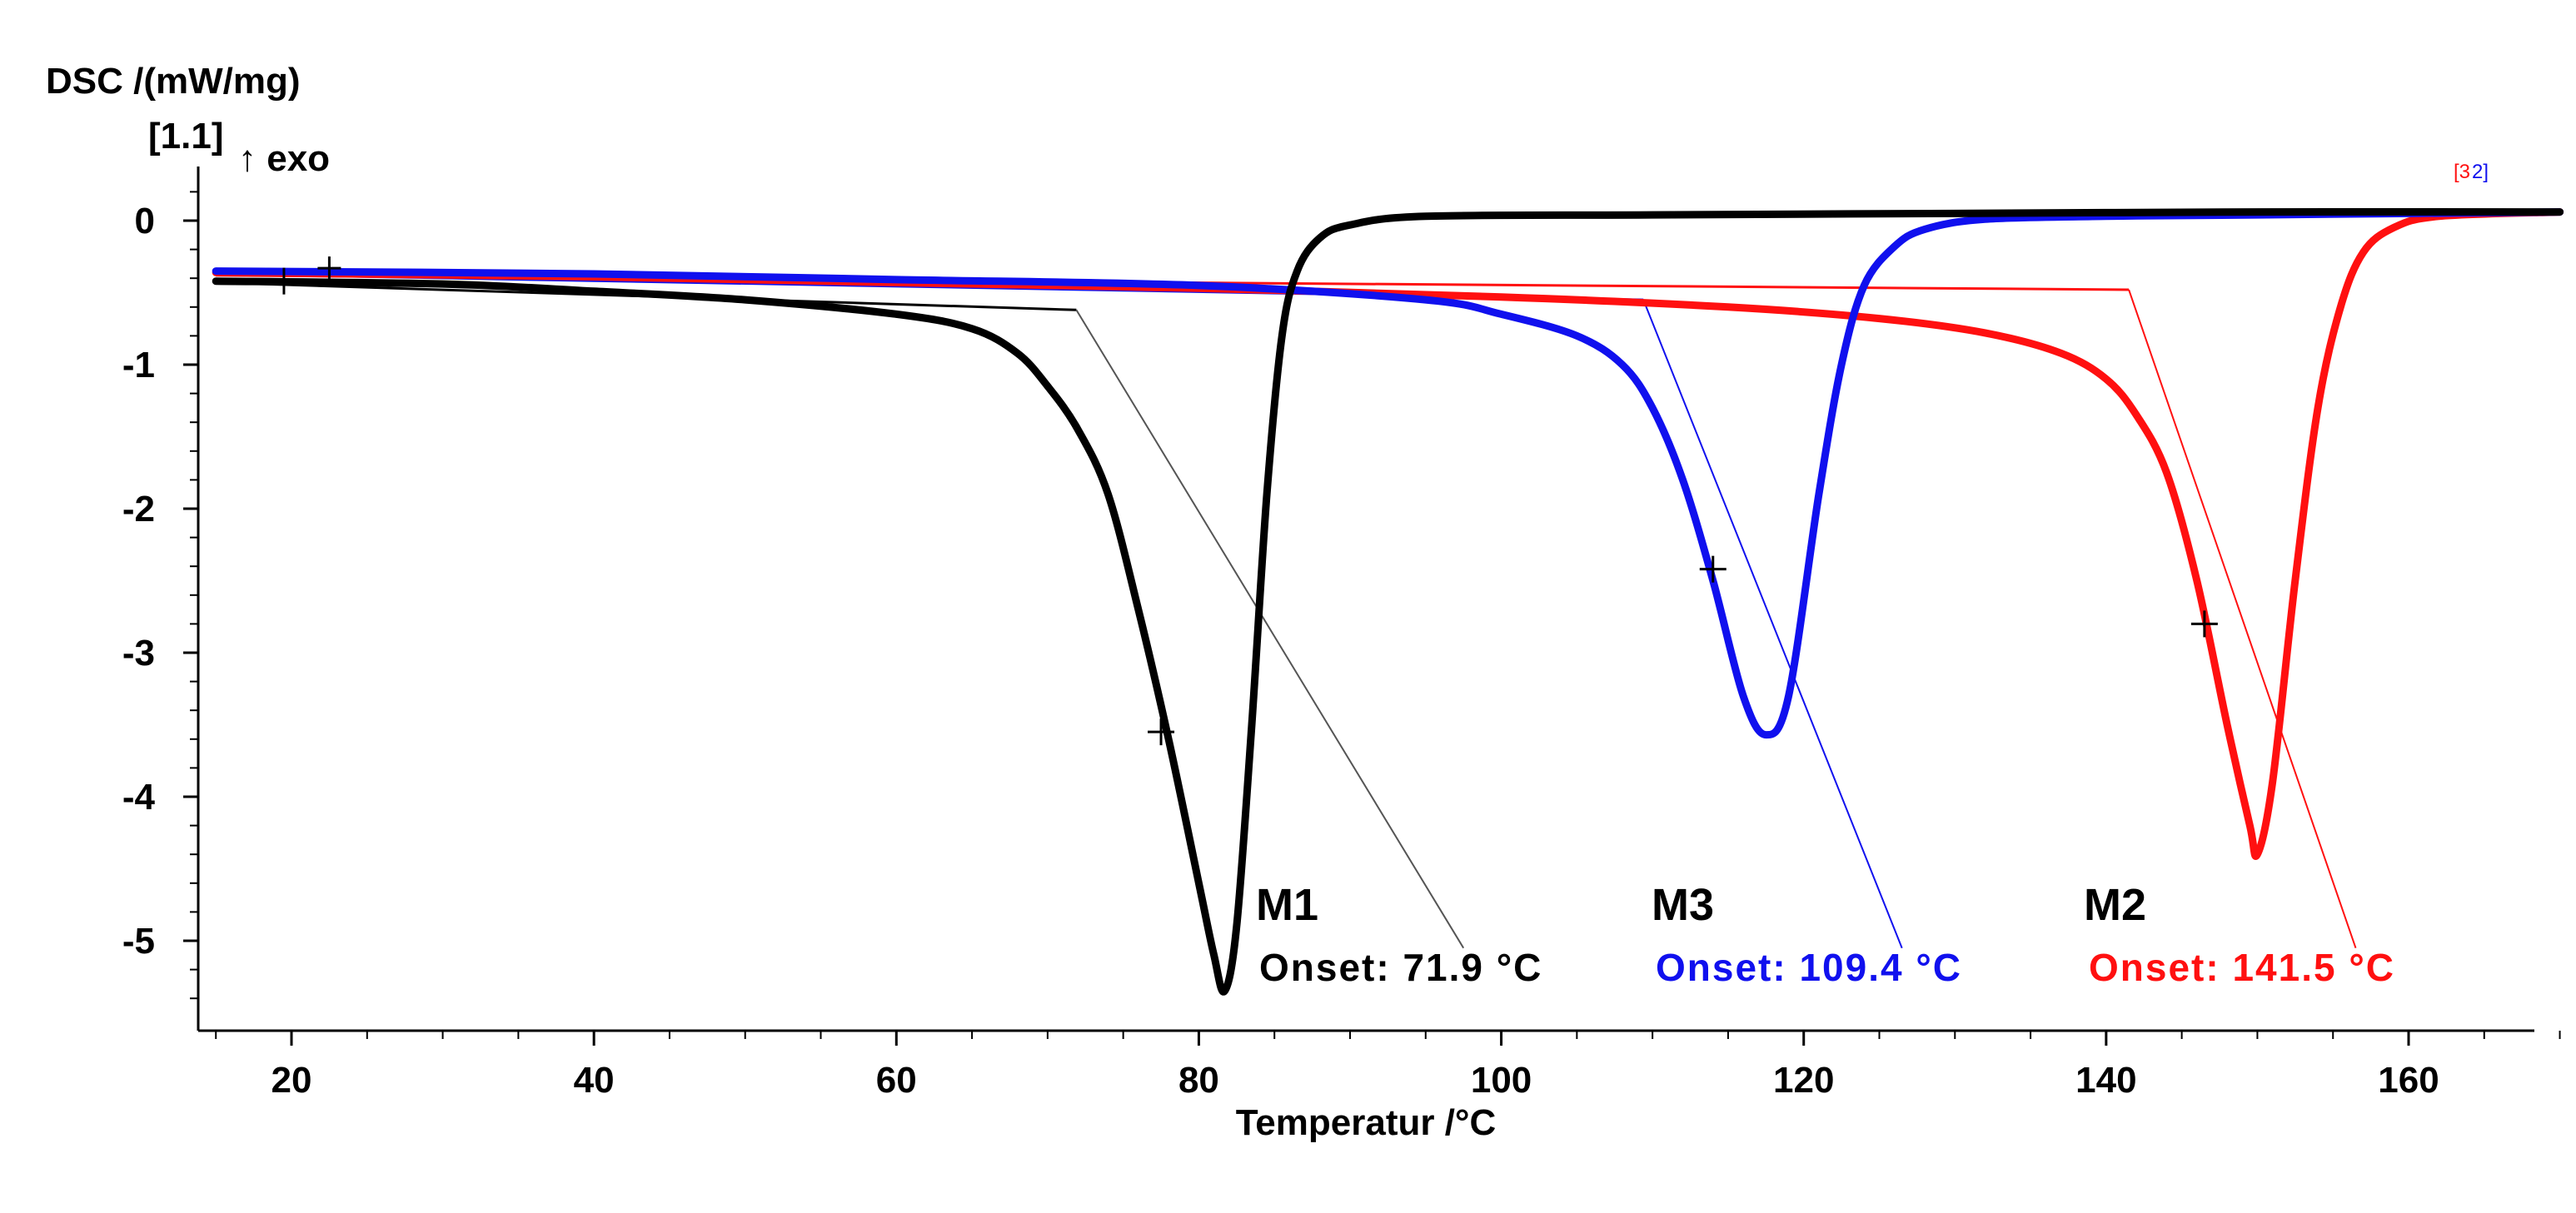  What do you see at coordinates (2242, 619) in the screenshot?
I see `onset-tangent-m2` at bounding box center [2242, 619].